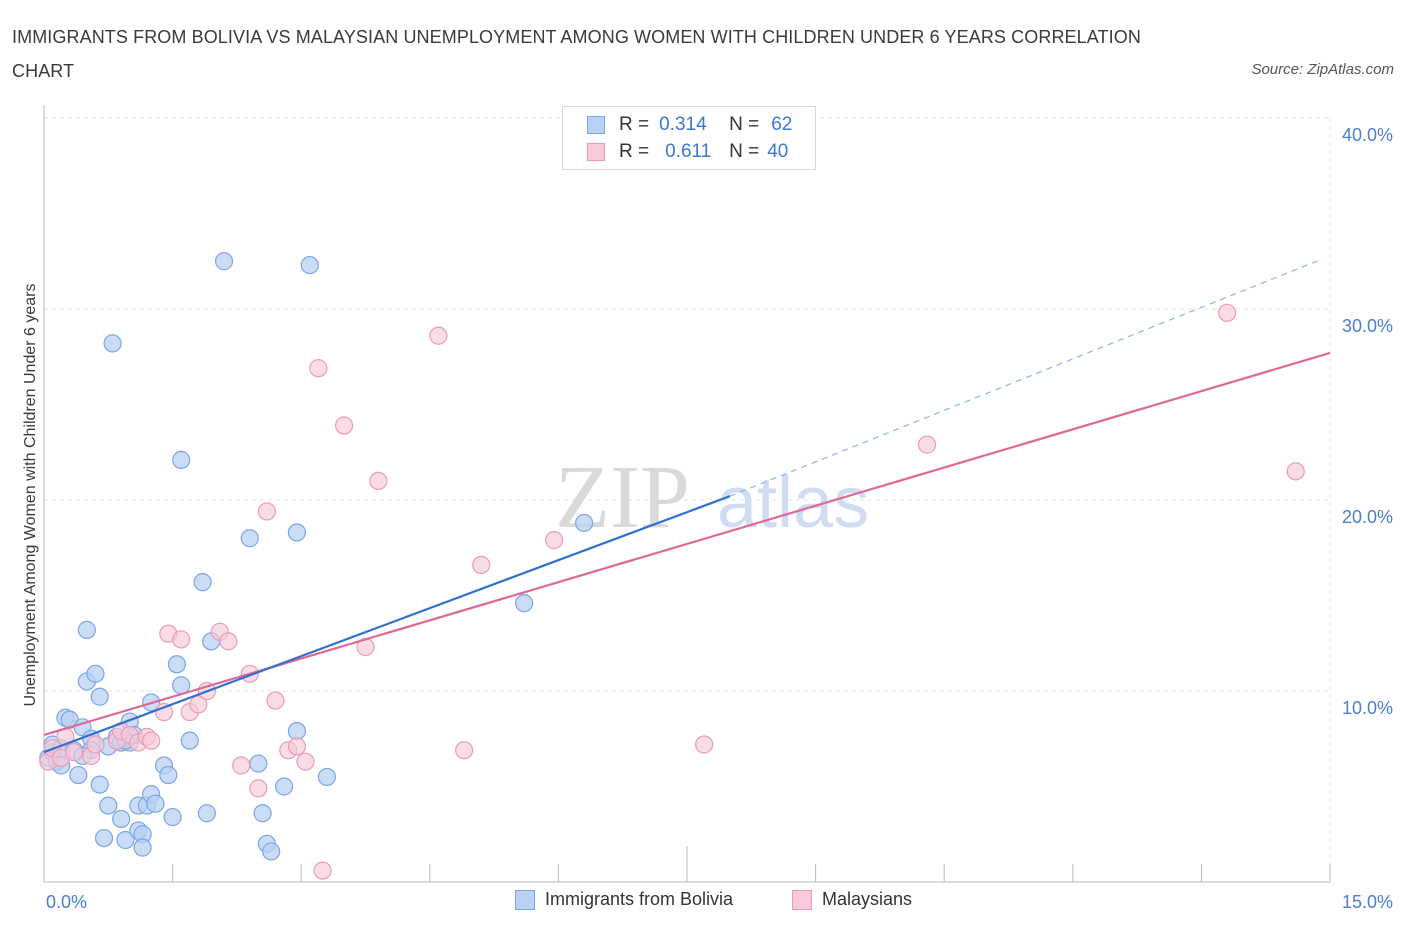 This screenshot has width=1406, height=930. I want to click on series-legend: Immigrants from Bolivia Malaysians, so click(703, 902).